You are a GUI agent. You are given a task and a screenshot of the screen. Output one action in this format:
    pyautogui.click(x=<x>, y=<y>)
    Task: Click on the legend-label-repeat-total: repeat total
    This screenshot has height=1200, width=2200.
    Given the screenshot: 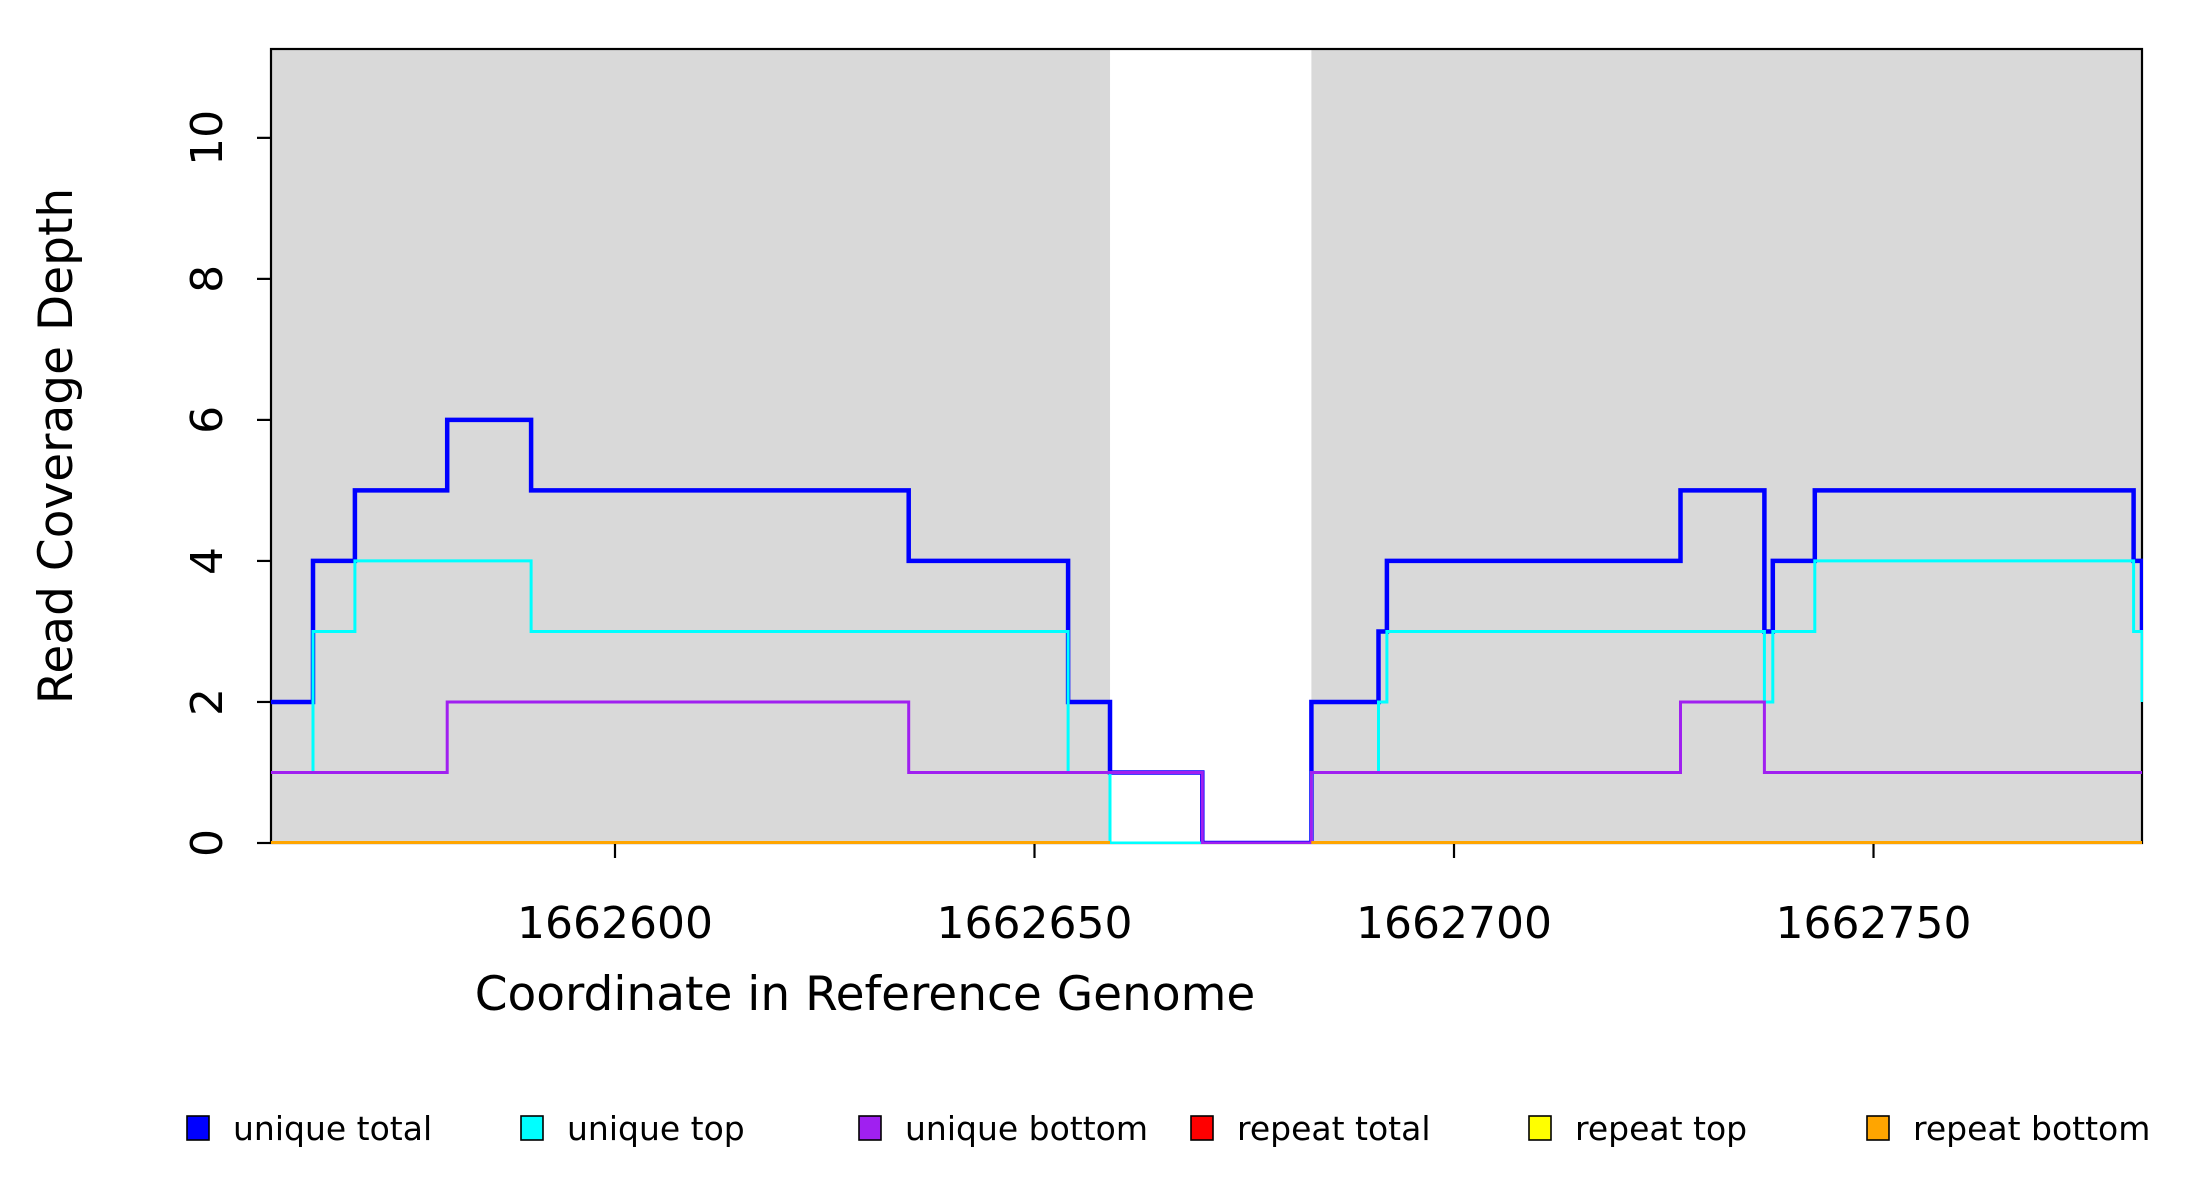 What is the action you would take?
    pyautogui.click(x=1334, y=1128)
    